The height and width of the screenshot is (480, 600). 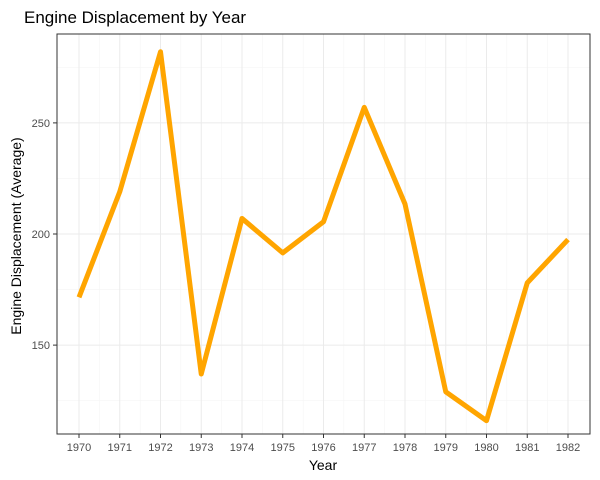 What do you see at coordinates (446, 448) in the screenshot?
I see `x-tick-label: 1979` at bounding box center [446, 448].